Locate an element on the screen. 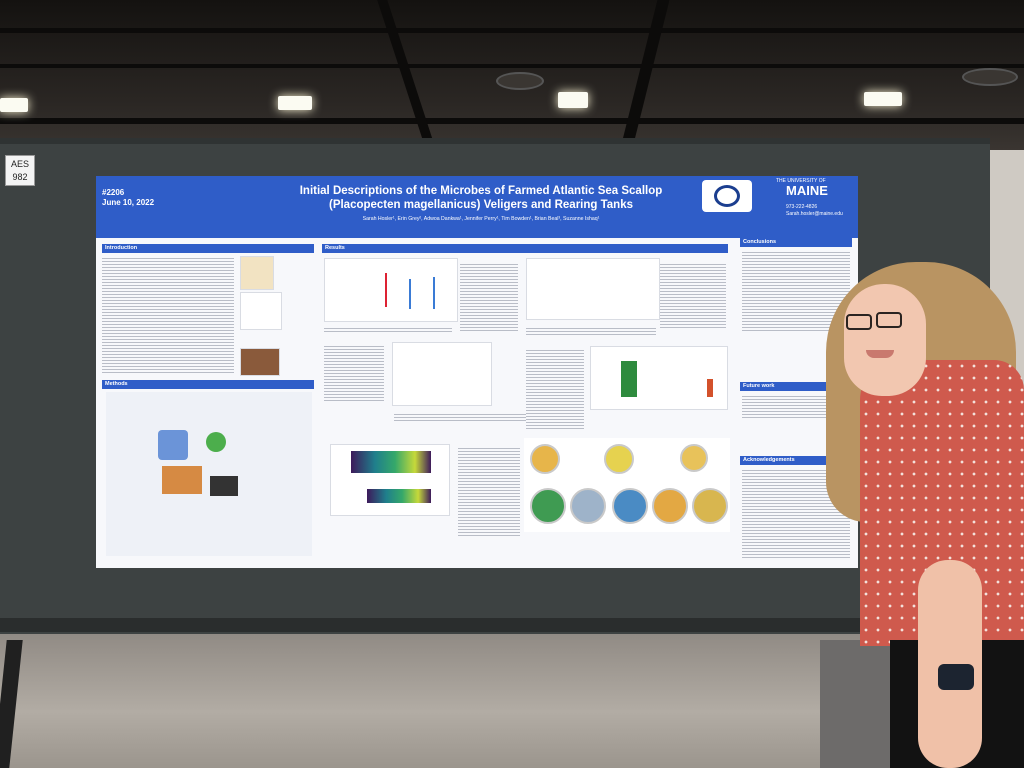 The image size is (1024, 768). glasses-right-icon is located at coordinates (889, 320).